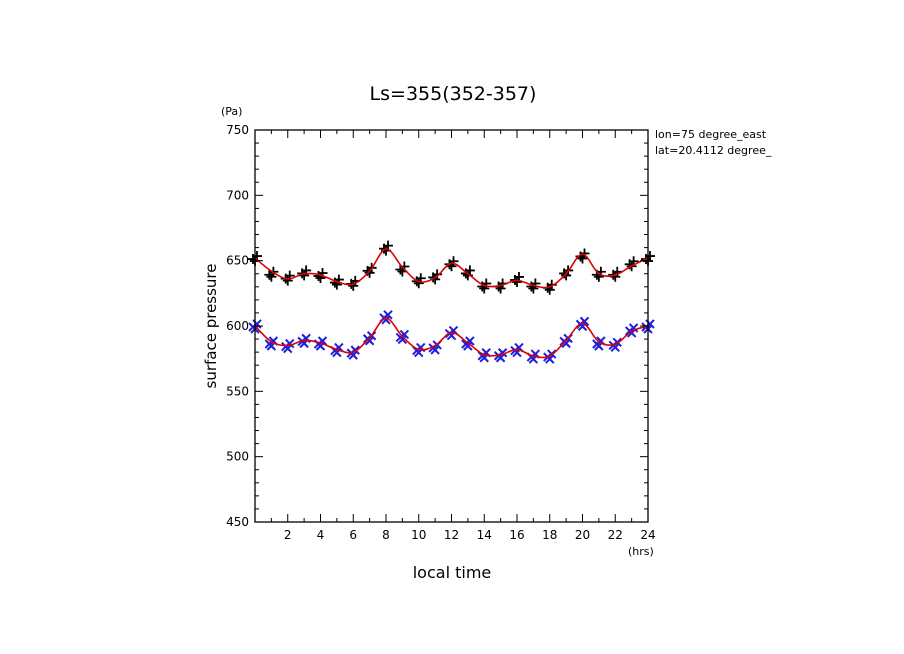  What do you see at coordinates (237, 457) in the screenshot?
I see `y-tick-label: 500` at bounding box center [237, 457].